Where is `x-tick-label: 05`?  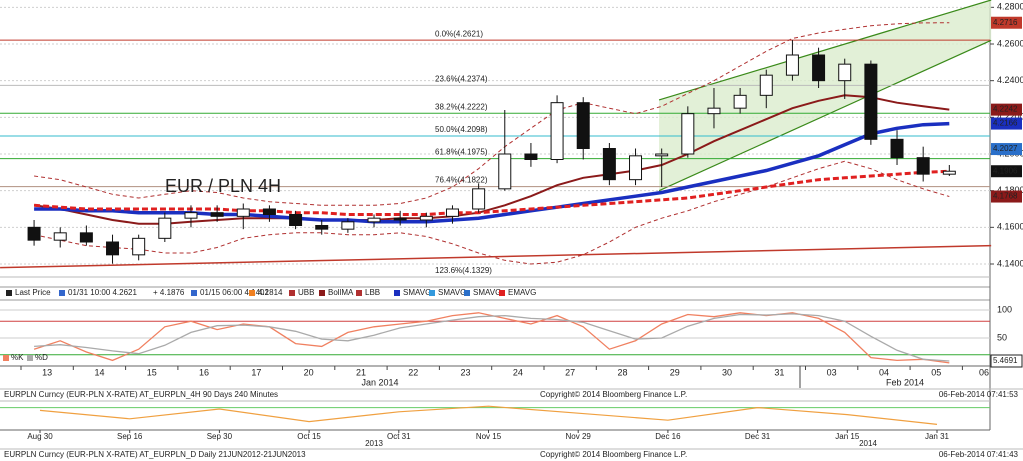 x-tick-label: 05 is located at coordinates (936, 372).